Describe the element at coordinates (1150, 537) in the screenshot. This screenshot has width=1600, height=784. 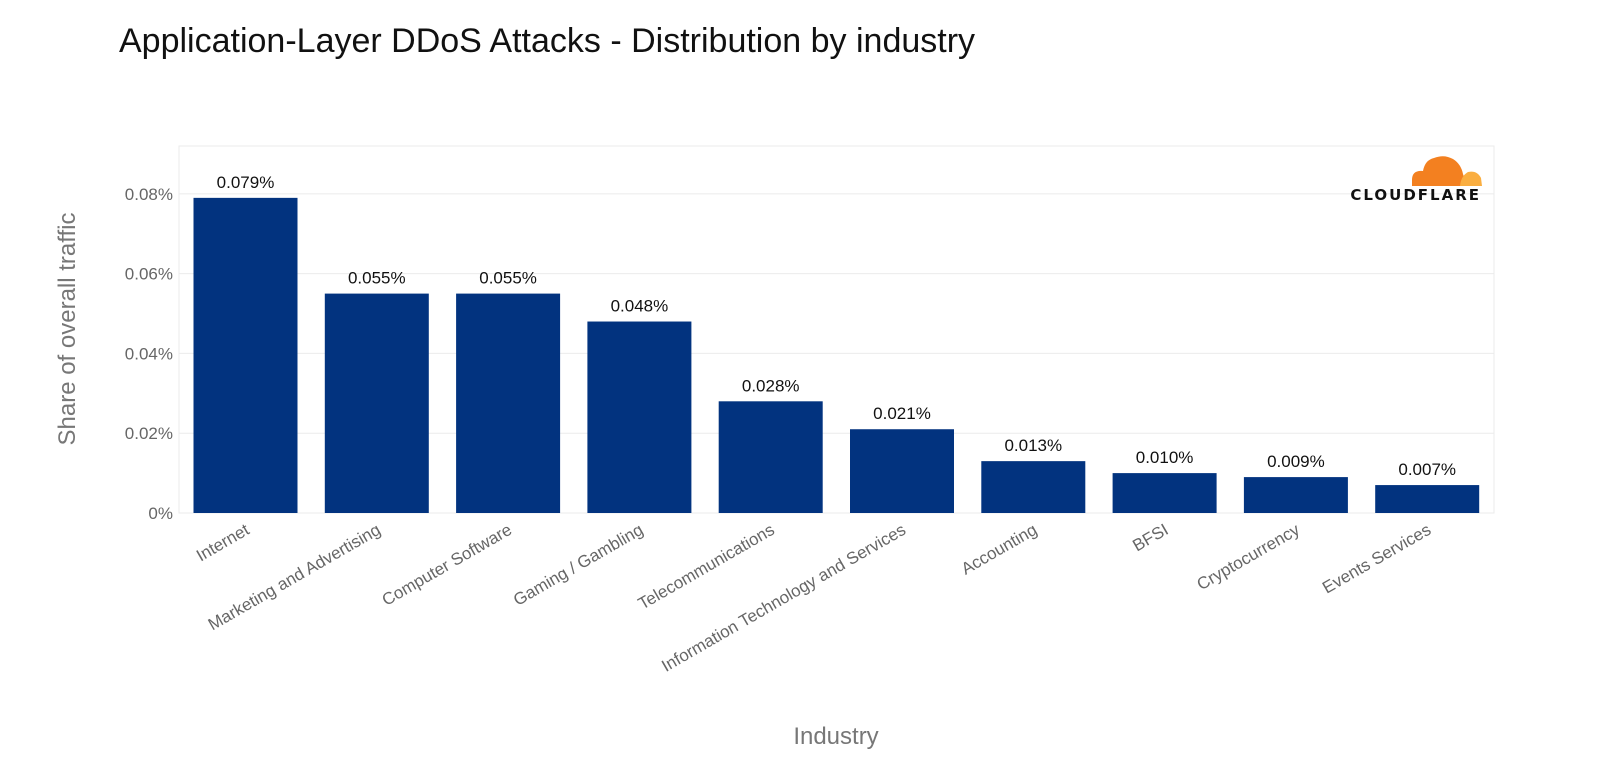
I see `x-category-label: BFSI` at that location.